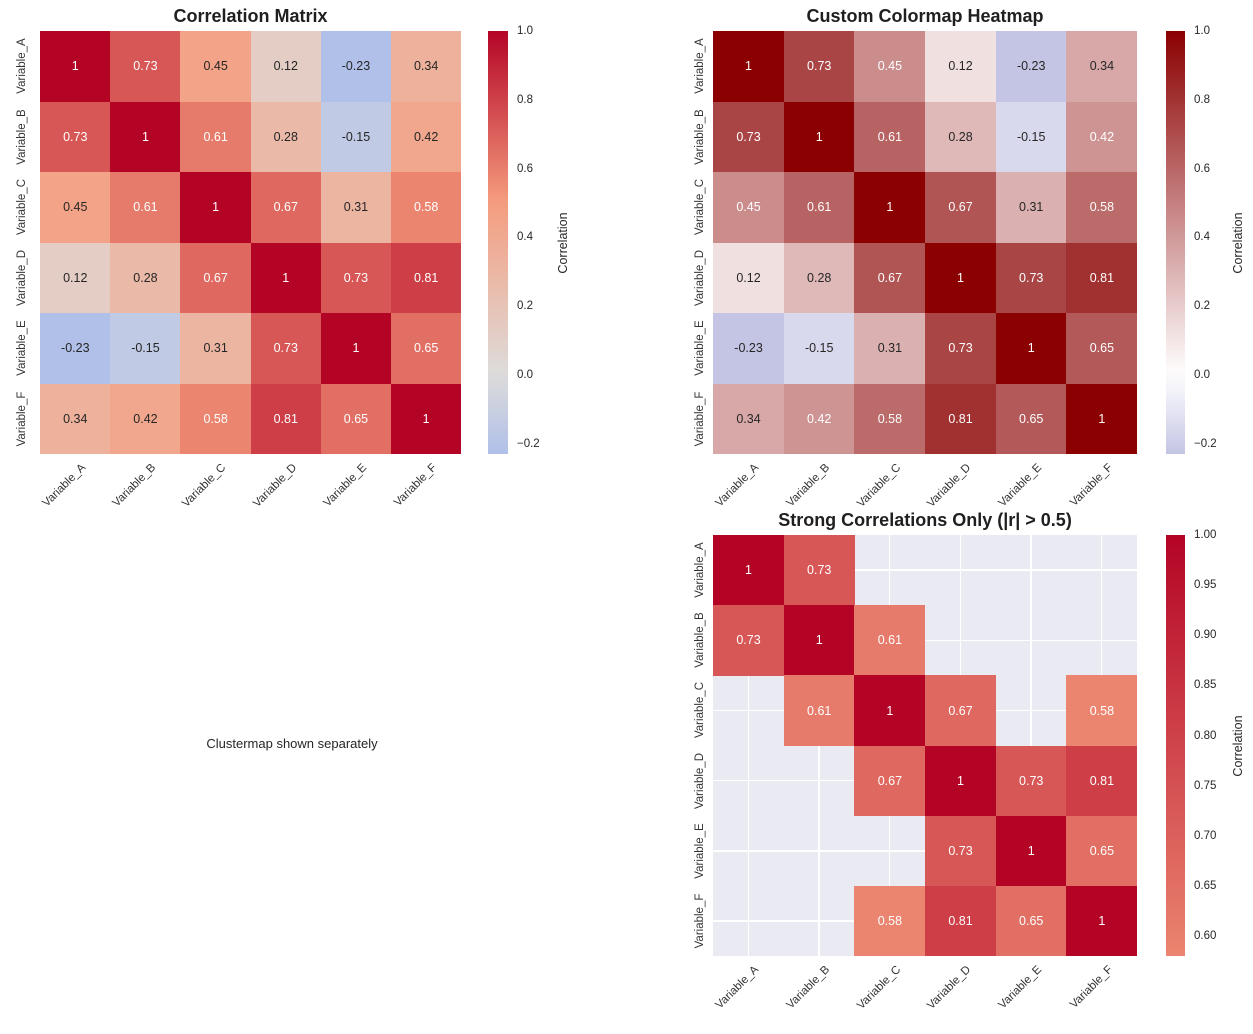 This screenshot has height=1034, width=1253. What do you see at coordinates (1205, 735) in the screenshot?
I see `colorbar-tick-label: 0.80` at bounding box center [1205, 735].